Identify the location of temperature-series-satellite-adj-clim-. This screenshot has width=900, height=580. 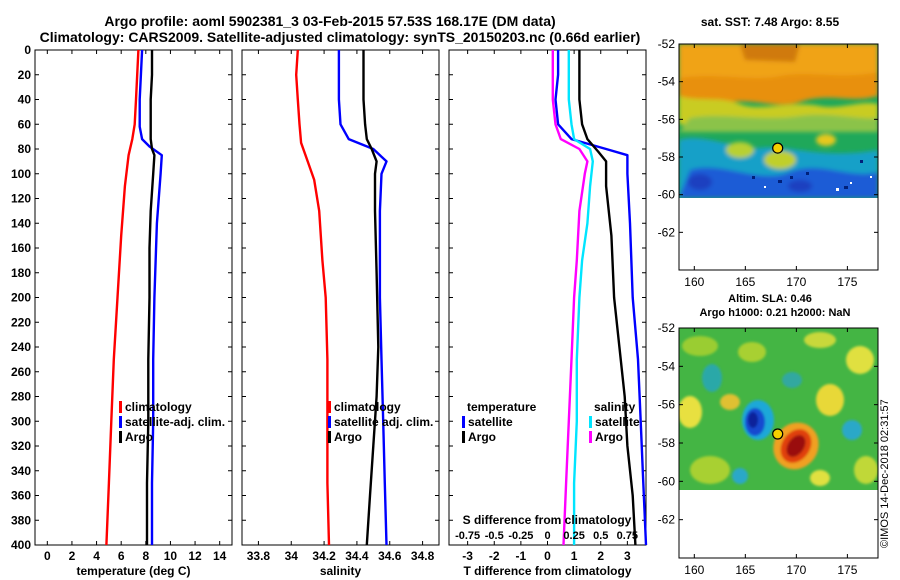
(151, 297).